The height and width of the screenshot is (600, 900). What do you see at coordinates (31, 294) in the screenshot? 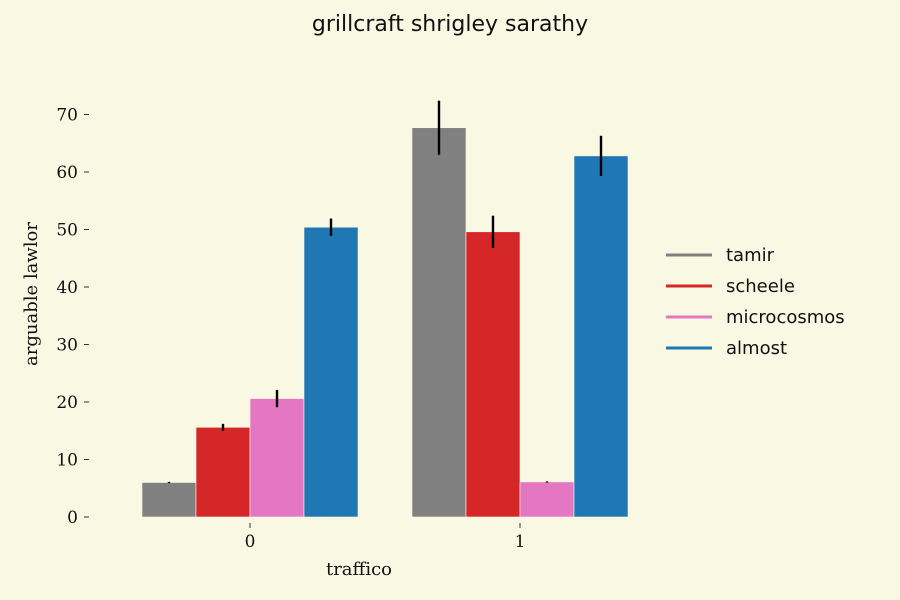
I see `y-axis-label: arguable lawlor` at bounding box center [31, 294].